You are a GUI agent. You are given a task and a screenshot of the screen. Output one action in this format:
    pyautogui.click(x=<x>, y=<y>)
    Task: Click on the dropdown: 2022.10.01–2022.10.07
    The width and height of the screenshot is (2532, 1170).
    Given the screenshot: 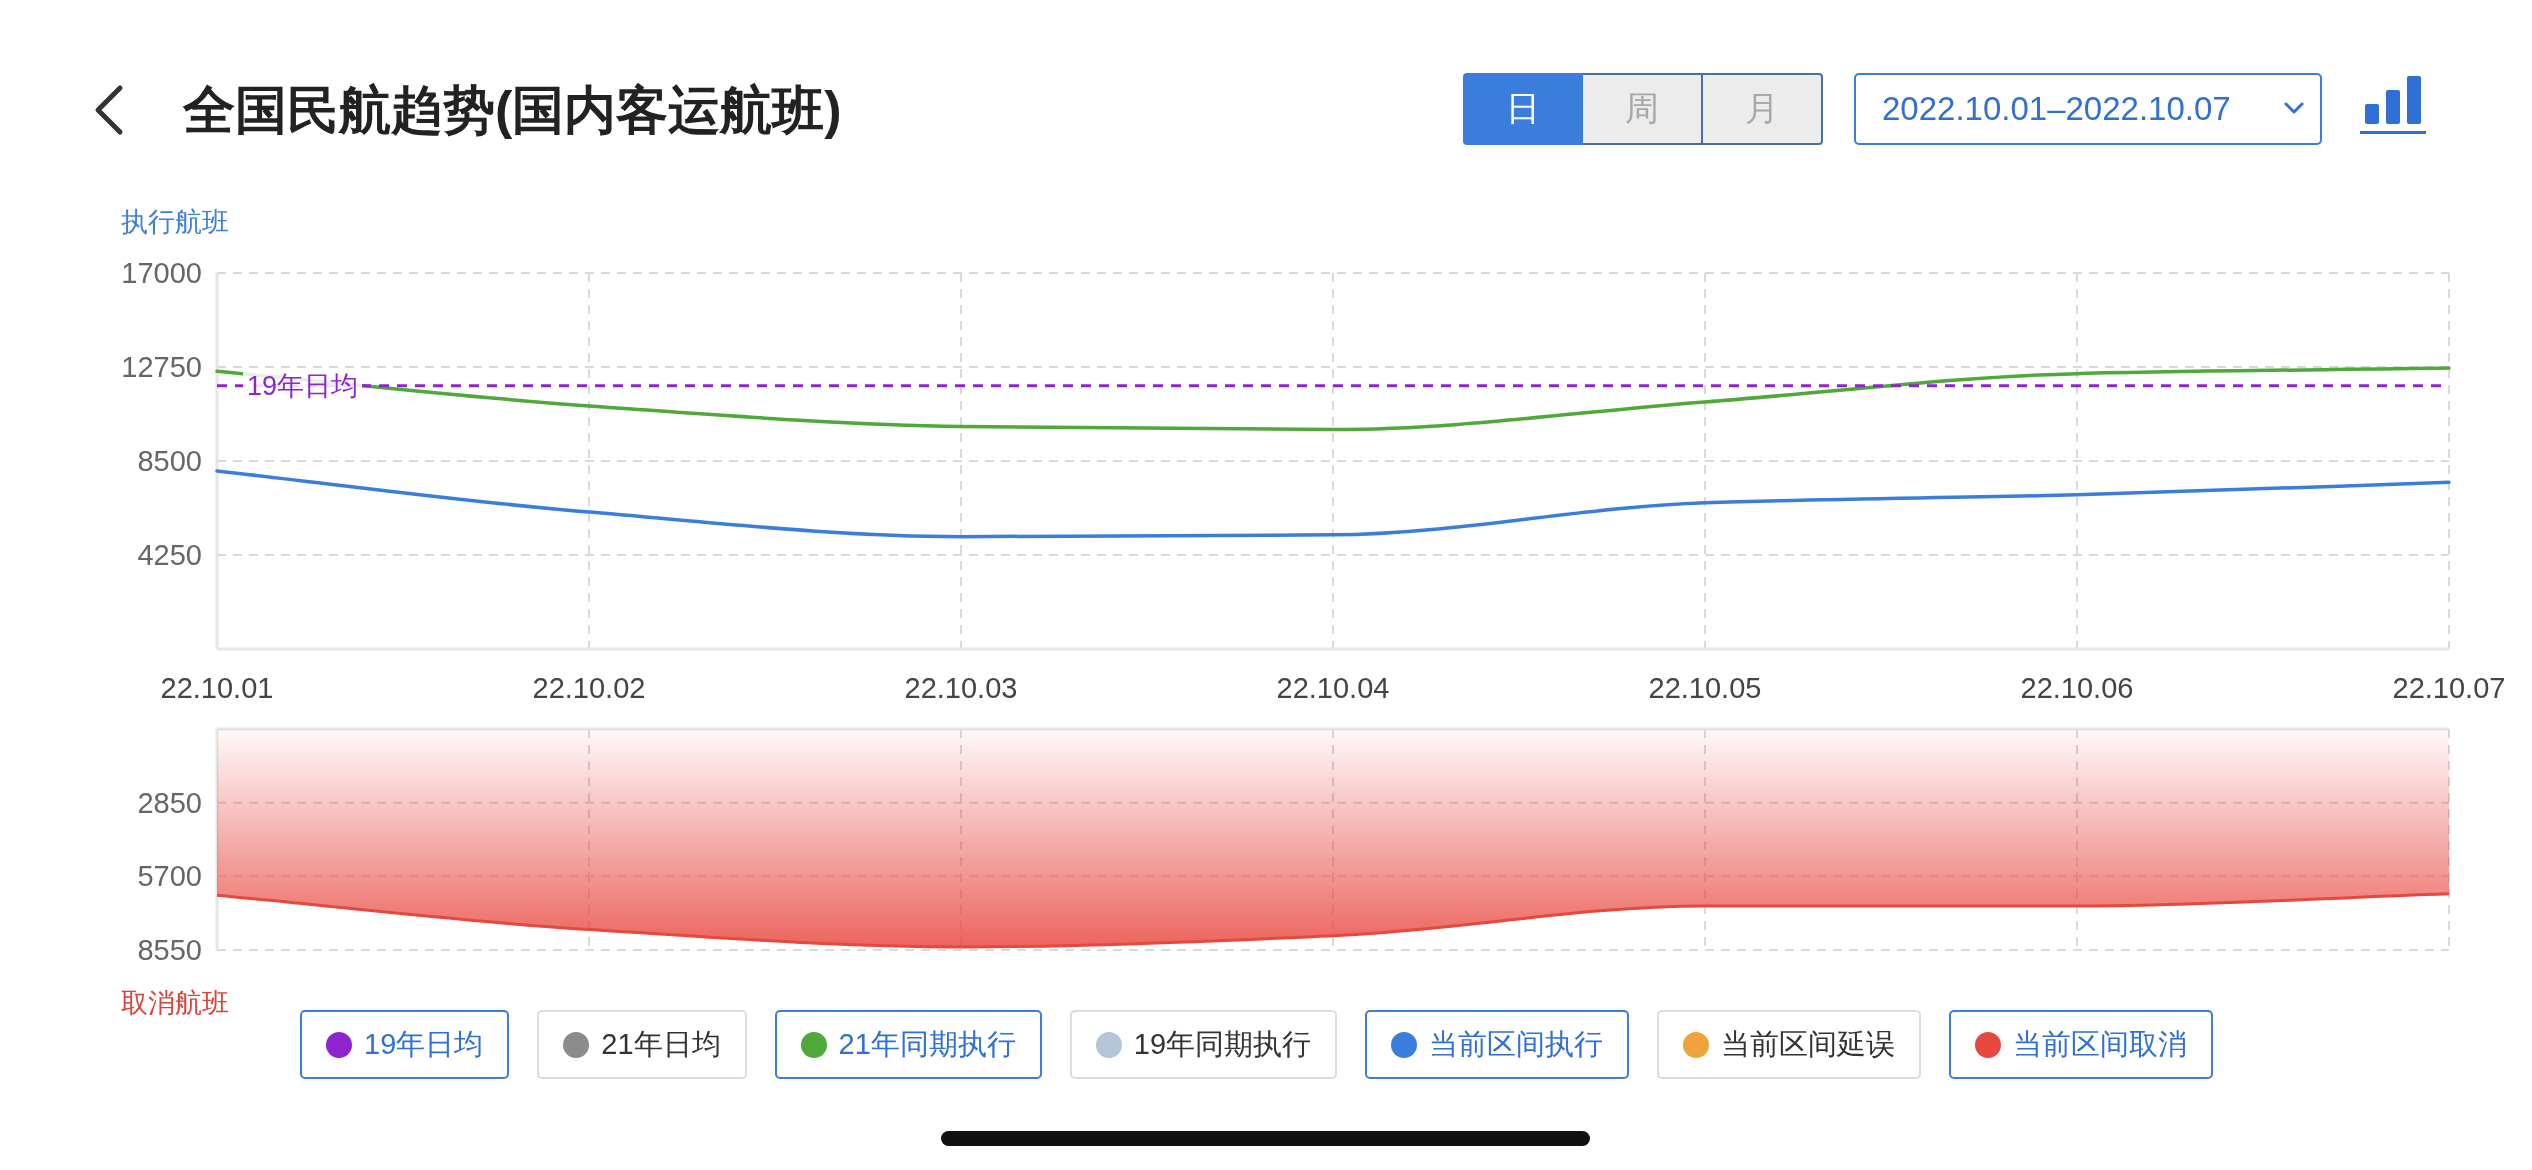 What is the action you would take?
    pyautogui.click(x=2088, y=109)
    